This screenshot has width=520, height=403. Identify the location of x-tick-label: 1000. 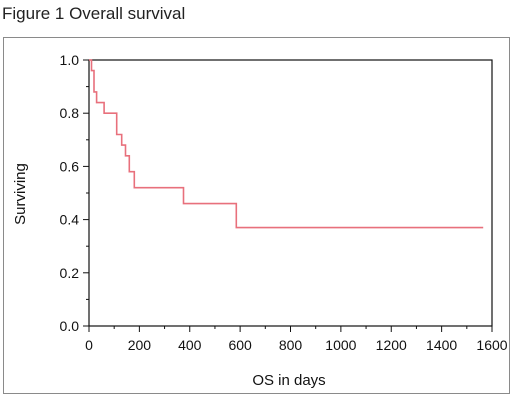
(340, 345).